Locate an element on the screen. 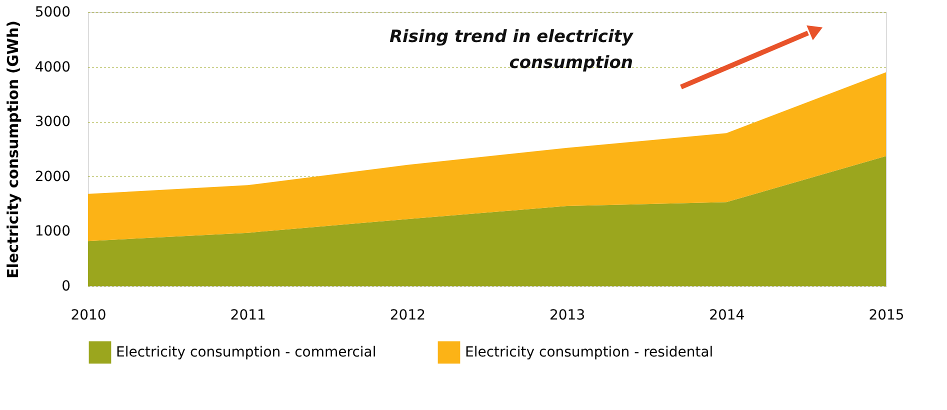 This screenshot has width=947, height=410. x-tick-label: 2012 is located at coordinates (408, 316).